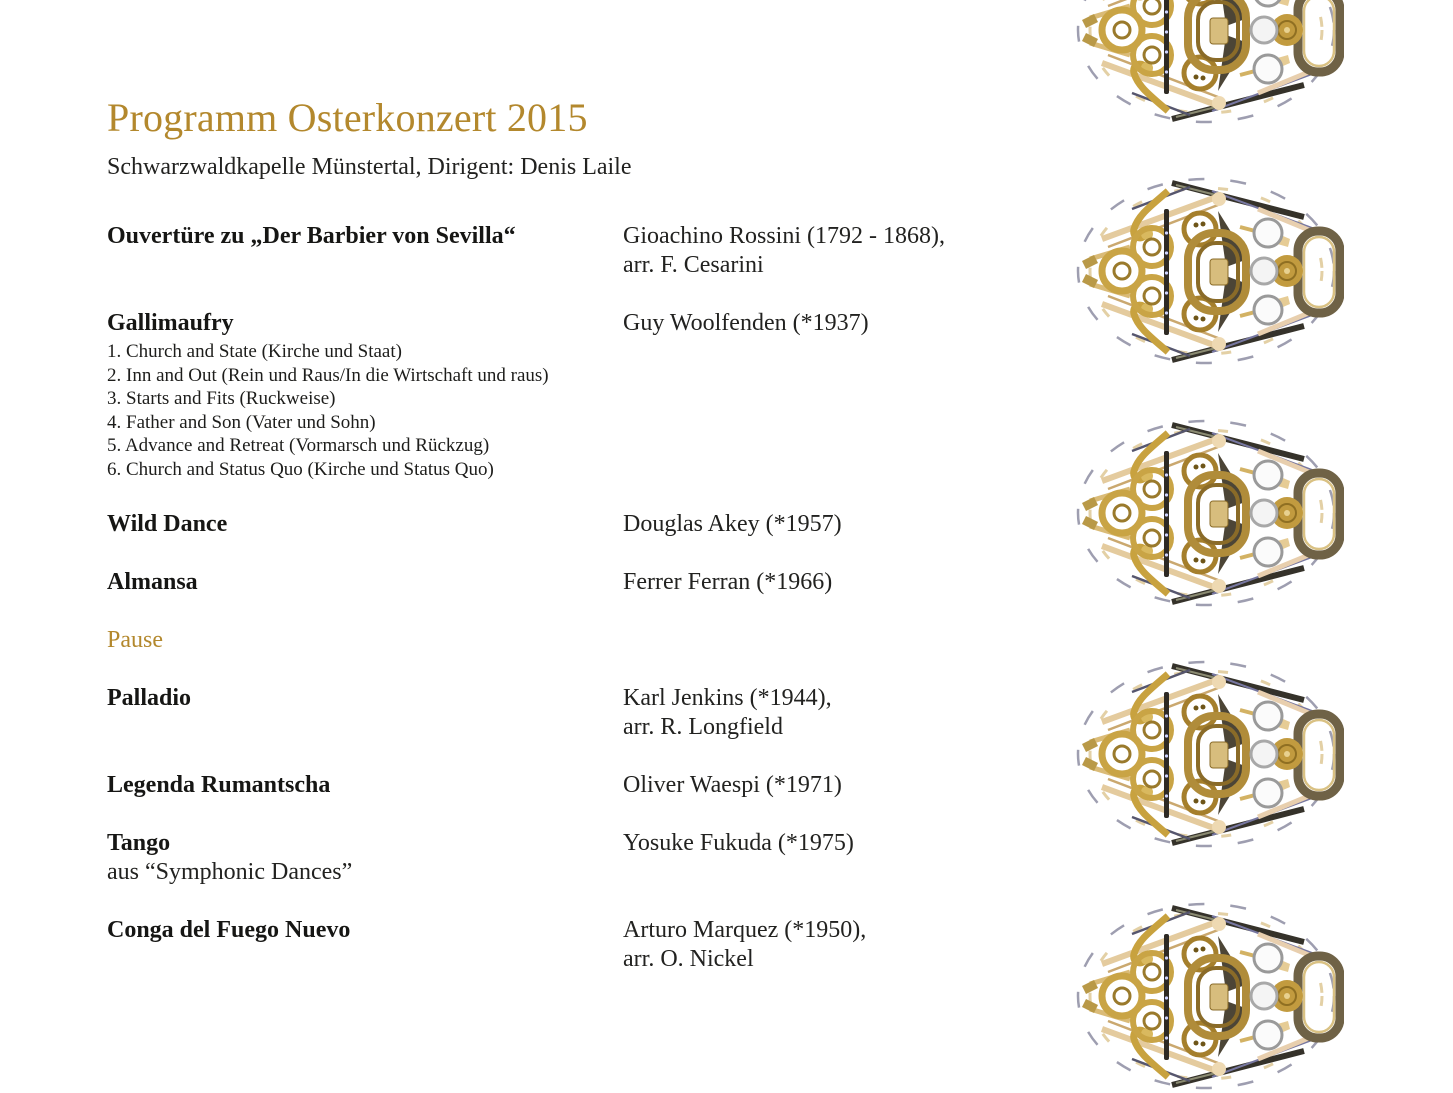  I want to click on movement: 1. Church and State (Kirche und Staat), so click(254, 351).